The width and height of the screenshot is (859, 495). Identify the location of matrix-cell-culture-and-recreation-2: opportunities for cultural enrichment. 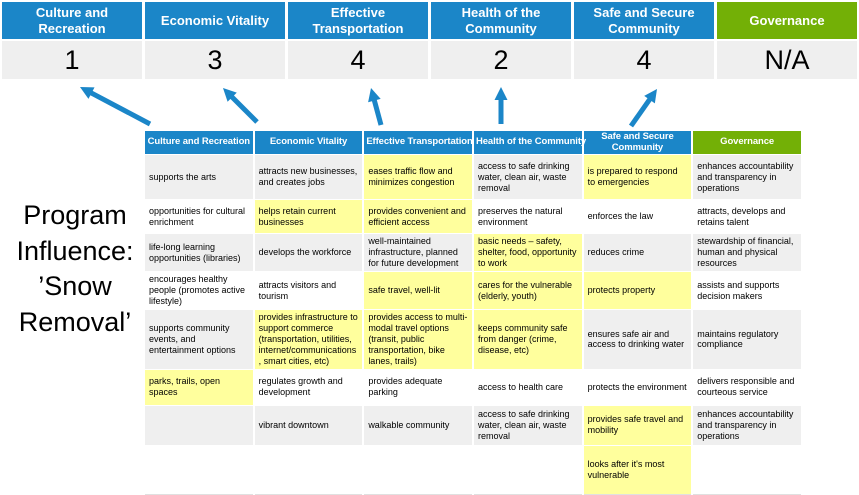
(199, 217).